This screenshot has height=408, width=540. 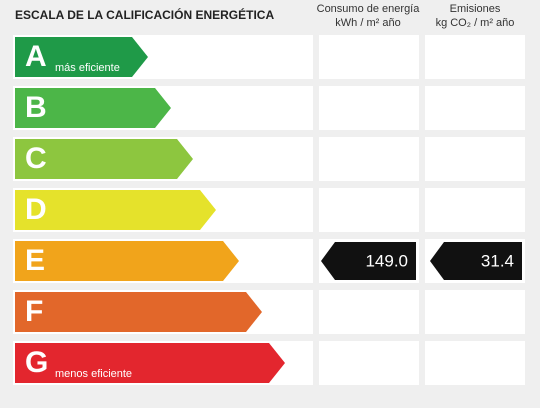 I want to click on rating-letter: C, so click(x=36, y=158).